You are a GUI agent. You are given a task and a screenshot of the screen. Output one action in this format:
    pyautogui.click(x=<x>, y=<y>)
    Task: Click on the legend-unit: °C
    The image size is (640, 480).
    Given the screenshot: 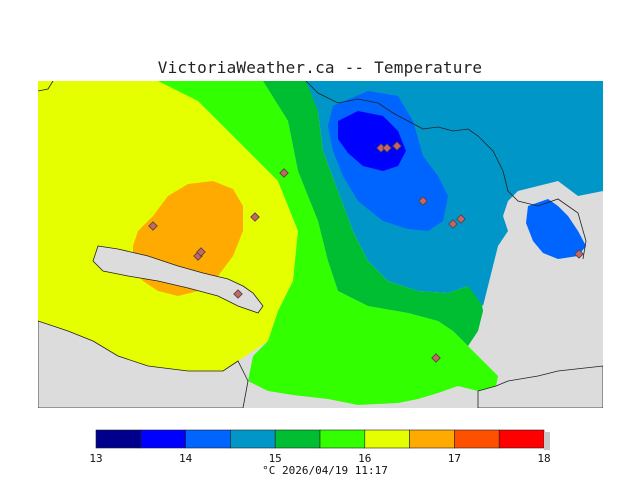 What is the action you would take?
    pyautogui.click(x=269, y=470)
    